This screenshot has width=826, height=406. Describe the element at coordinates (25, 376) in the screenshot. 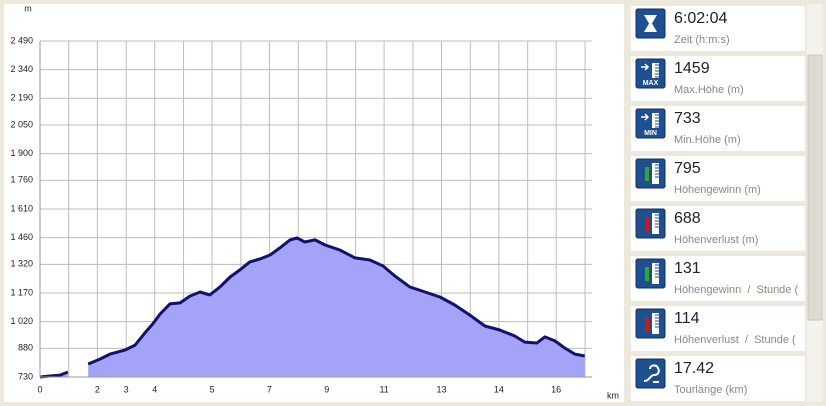

I see `y-tick-label: 730` at that location.